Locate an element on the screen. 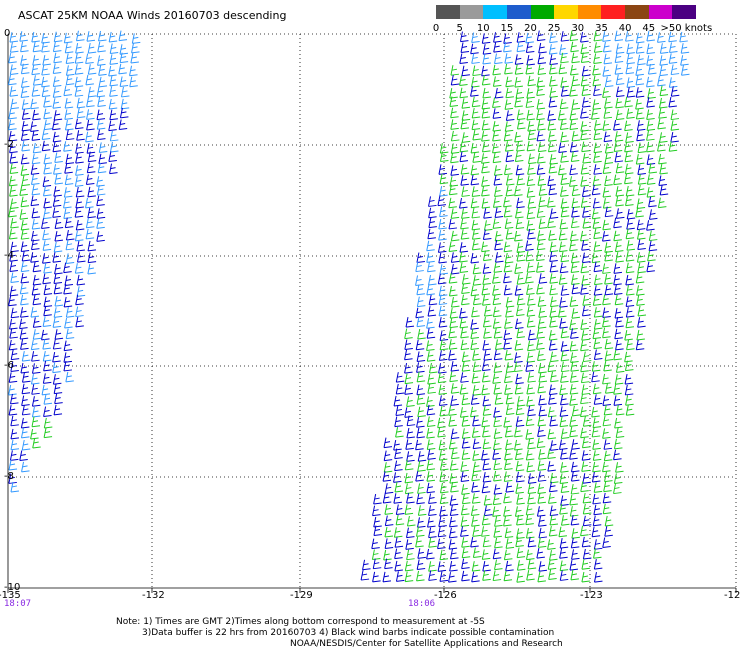 The image size is (740, 650). legend-swatch is located at coordinates (542, 12).